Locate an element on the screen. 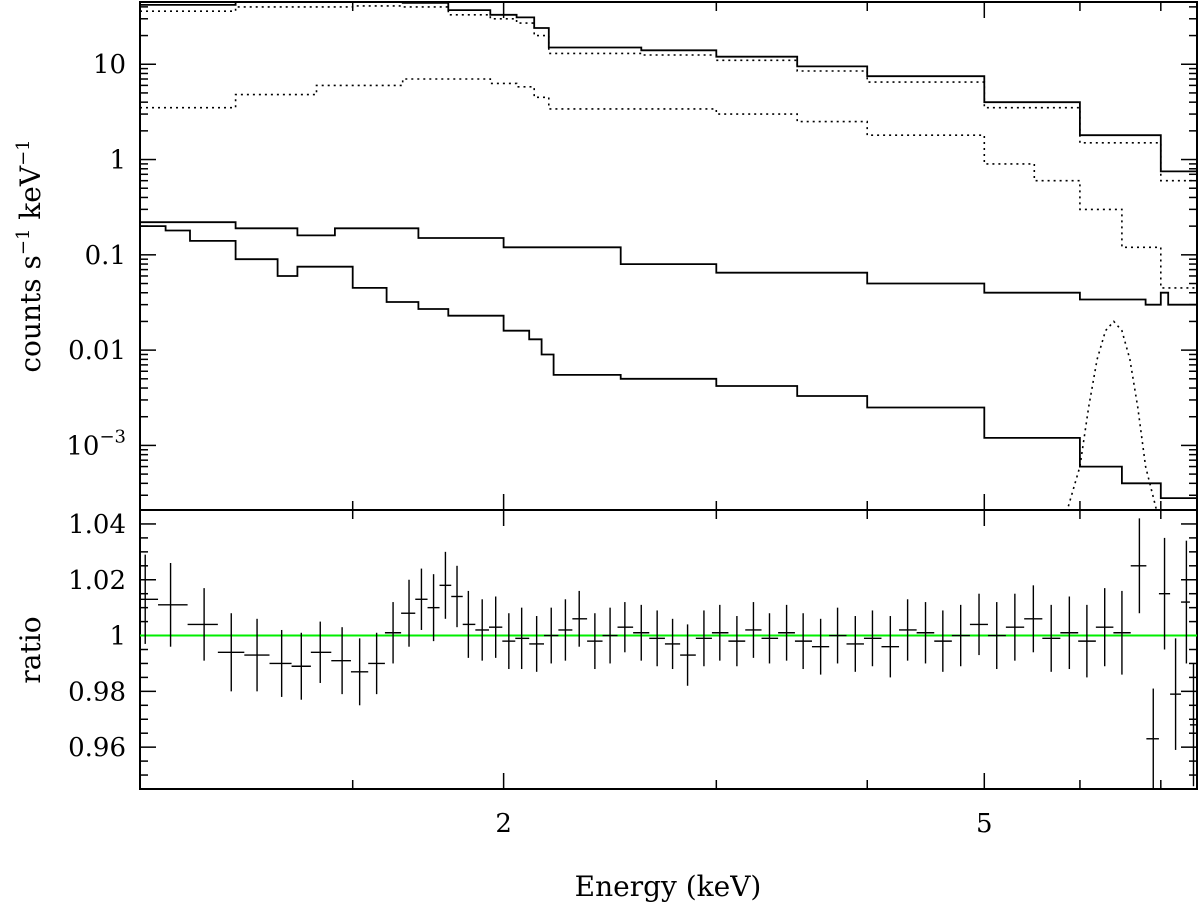 The height and width of the screenshot is (908, 1200). top-y-axis-label: counts s−1 keV−1 is located at coordinates (30, 255).